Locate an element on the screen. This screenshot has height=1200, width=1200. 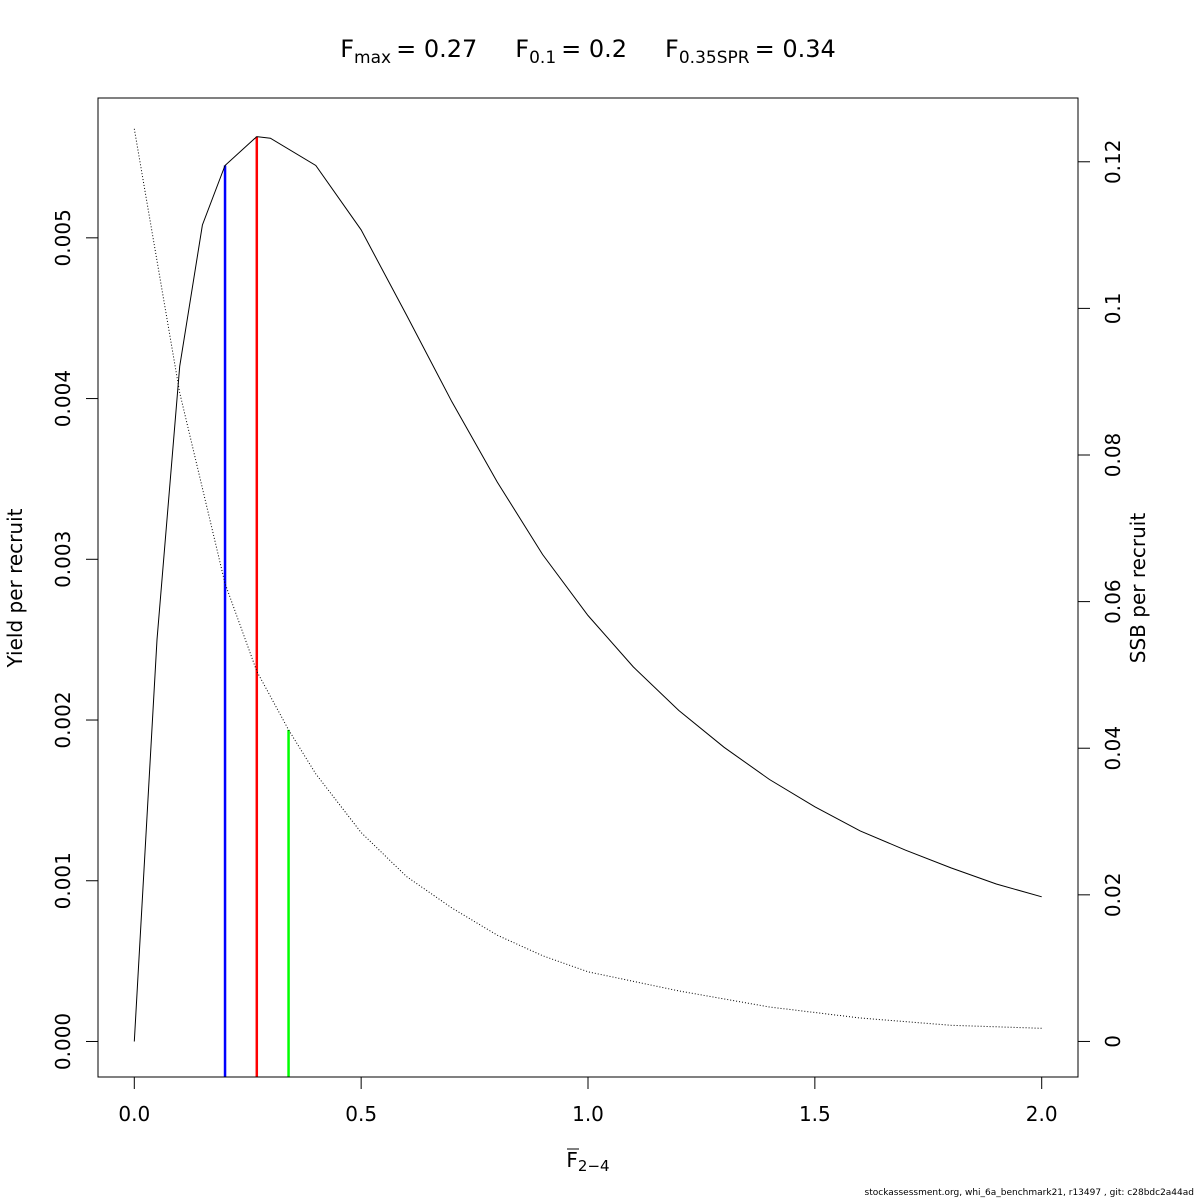
y-left-tick-label: 0.004 is located at coordinates (63, 398).